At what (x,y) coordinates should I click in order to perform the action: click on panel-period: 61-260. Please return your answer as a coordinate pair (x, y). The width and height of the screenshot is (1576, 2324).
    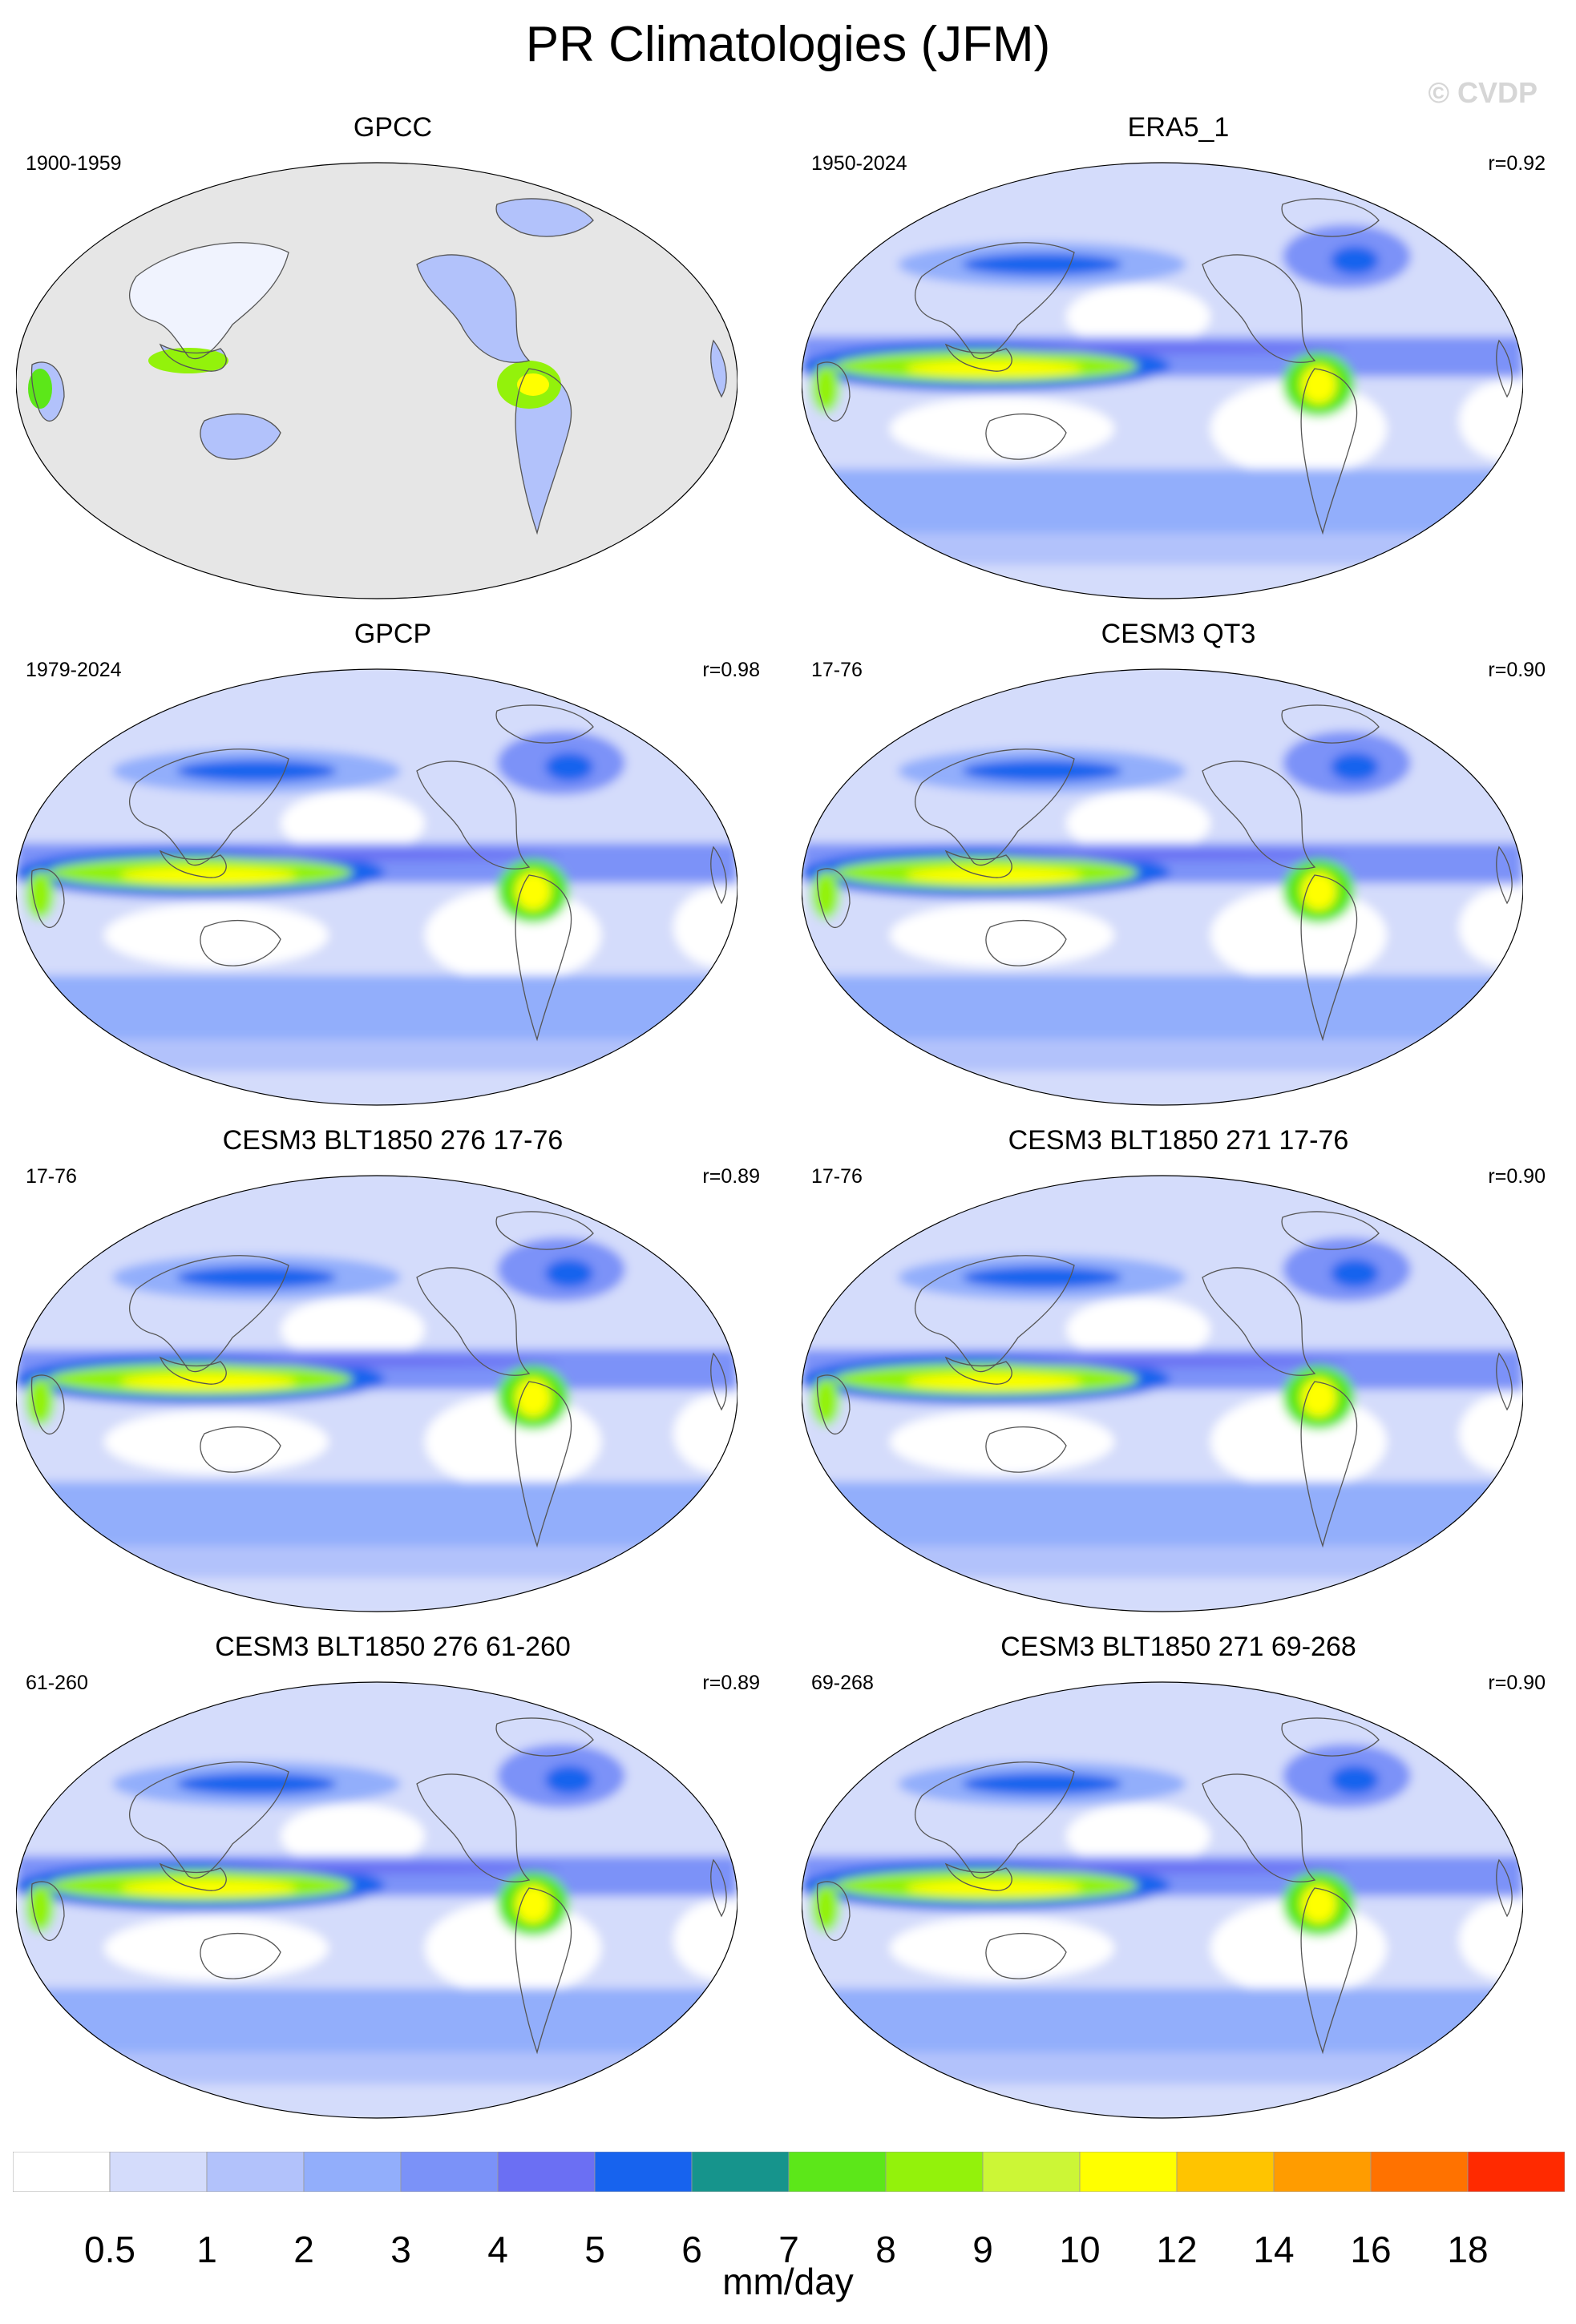
    Looking at the image, I should click on (57, 1683).